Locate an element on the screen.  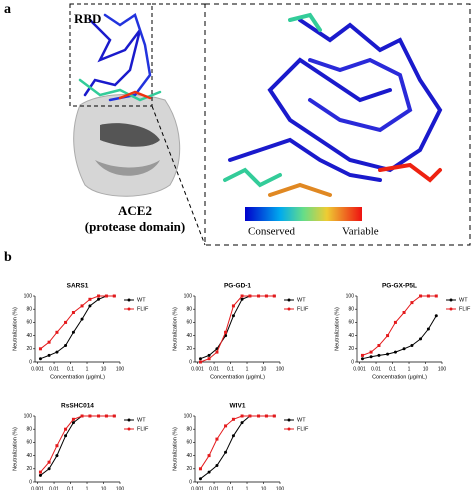
rbd-structure is located at coordinates (120, 57).